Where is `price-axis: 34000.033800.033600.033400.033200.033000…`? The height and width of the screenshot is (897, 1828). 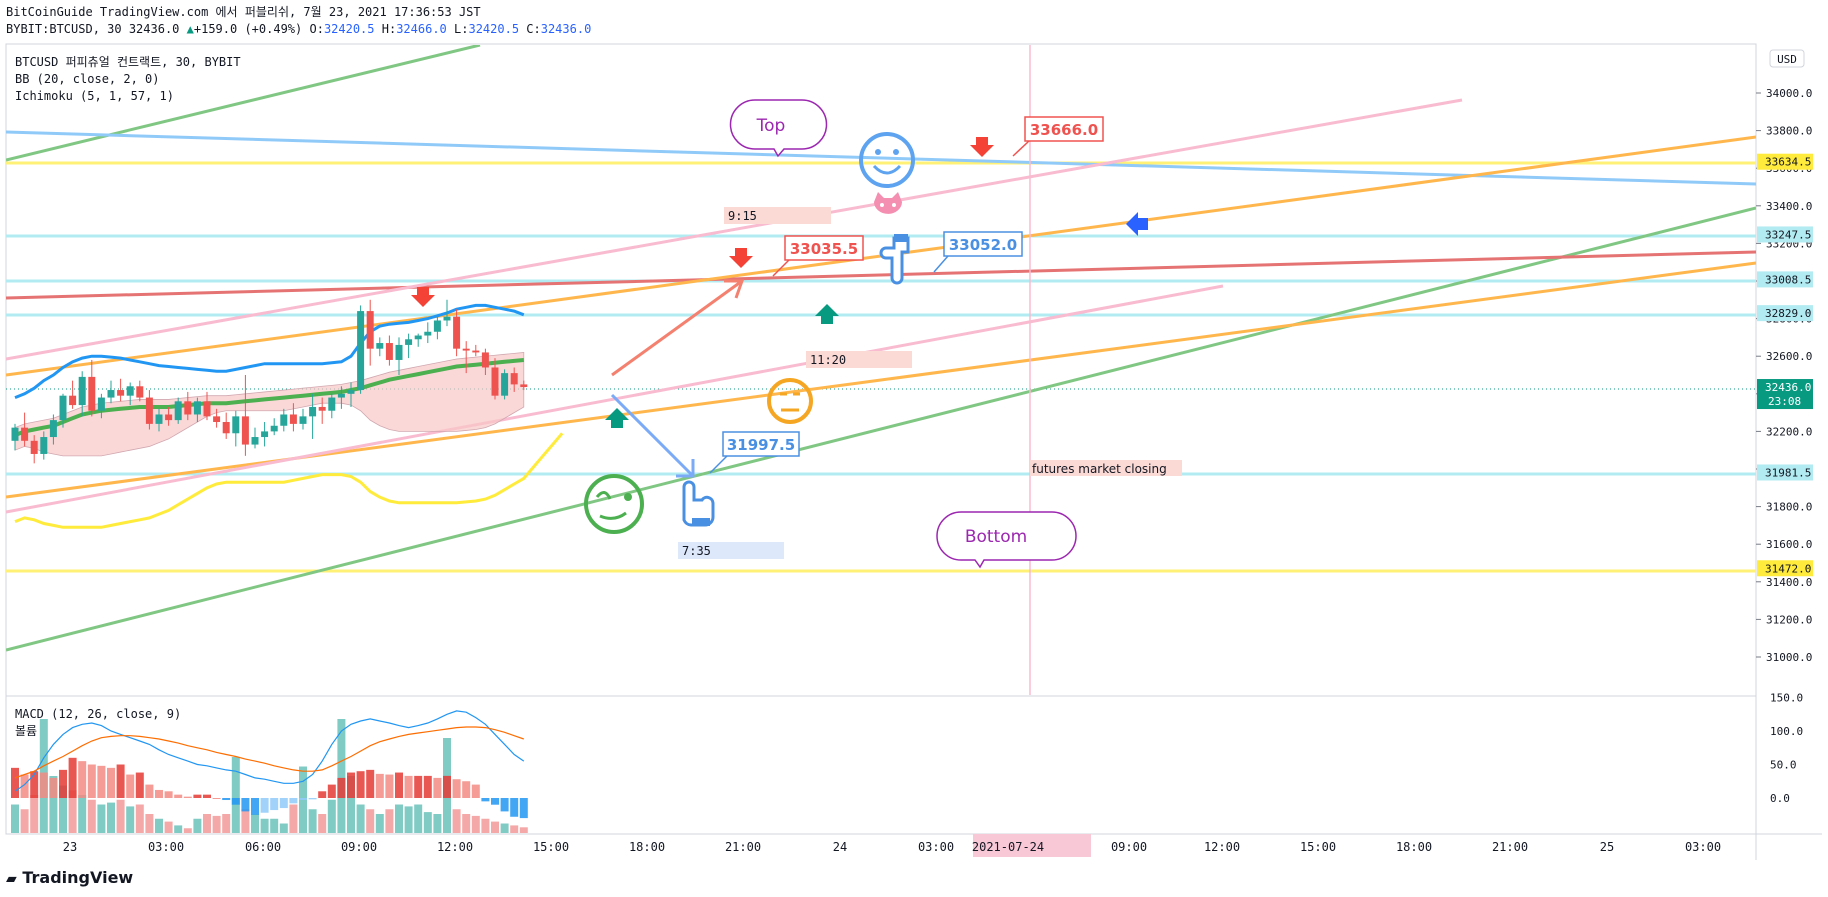 price-axis: 34000.033800.033600.033400.033200.033000… is located at coordinates (1784, 375).